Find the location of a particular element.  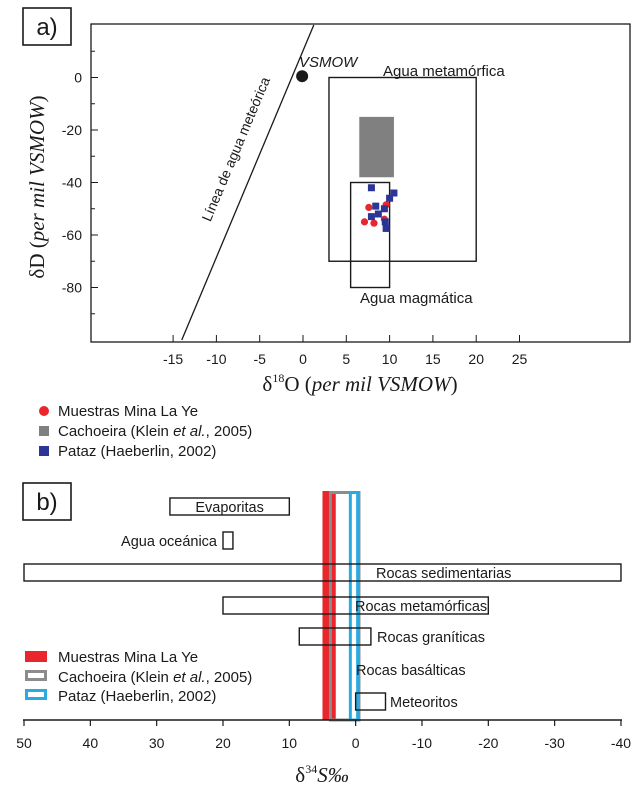

vsmow-point is located at coordinates (302, 76).